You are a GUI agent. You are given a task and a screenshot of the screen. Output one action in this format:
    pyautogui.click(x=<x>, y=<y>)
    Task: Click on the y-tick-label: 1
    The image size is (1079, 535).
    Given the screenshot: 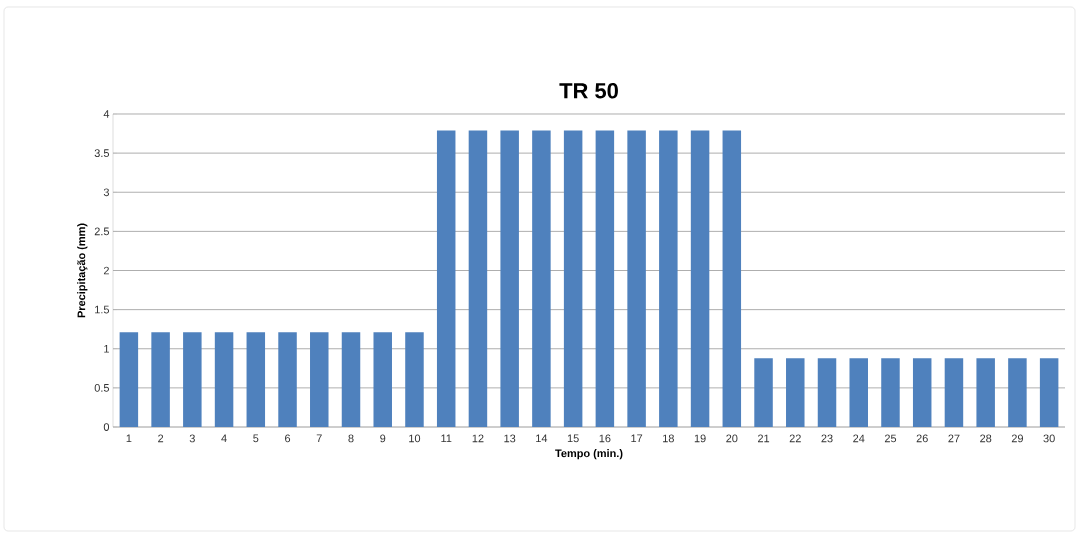 What is the action you would take?
    pyautogui.click(x=106, y=348)
    